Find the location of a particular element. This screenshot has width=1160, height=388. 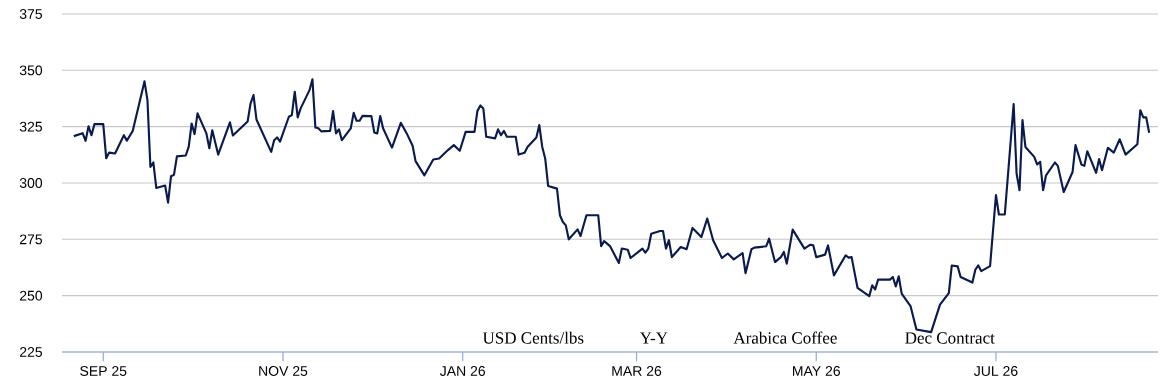

y-tick-label: 225 is located at coordinates (31, 352).